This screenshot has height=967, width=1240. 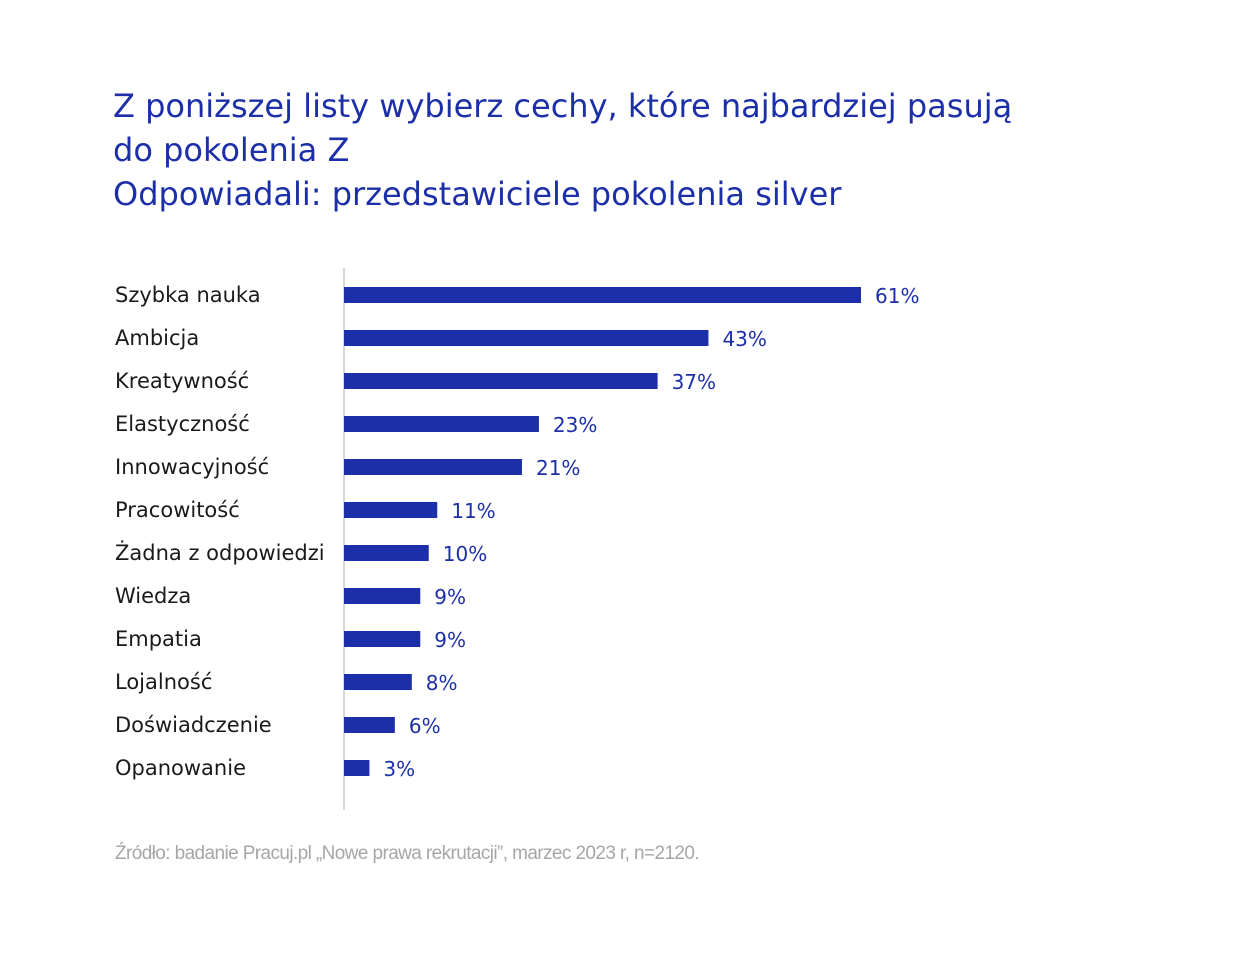 I want to click on title-line-2: do pokolenia Z, so click(x=231, y=150).